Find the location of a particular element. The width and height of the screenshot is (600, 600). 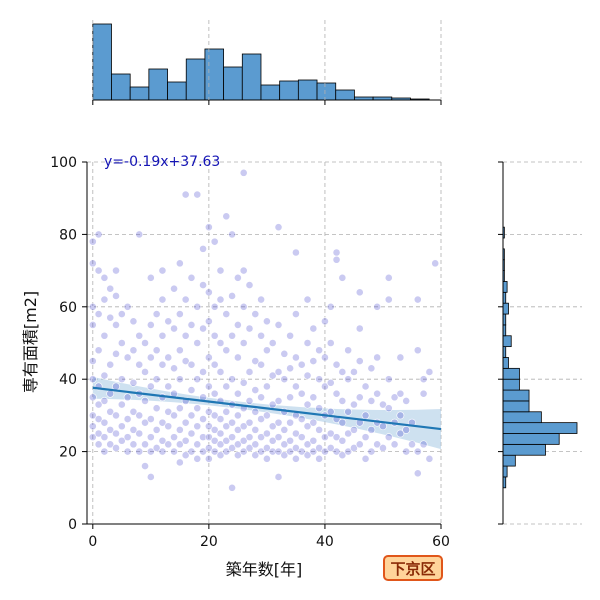

ward-badge: 下京区 is located at coordinates (413, 568).